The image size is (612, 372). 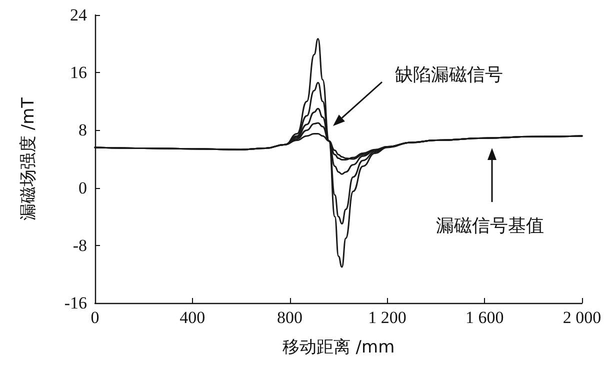 What do you see at coordinates (28, 158) in the screenshot?
I see `y-axis-title: 漏磁场强度 /mT` at bounding box center [28, 158].